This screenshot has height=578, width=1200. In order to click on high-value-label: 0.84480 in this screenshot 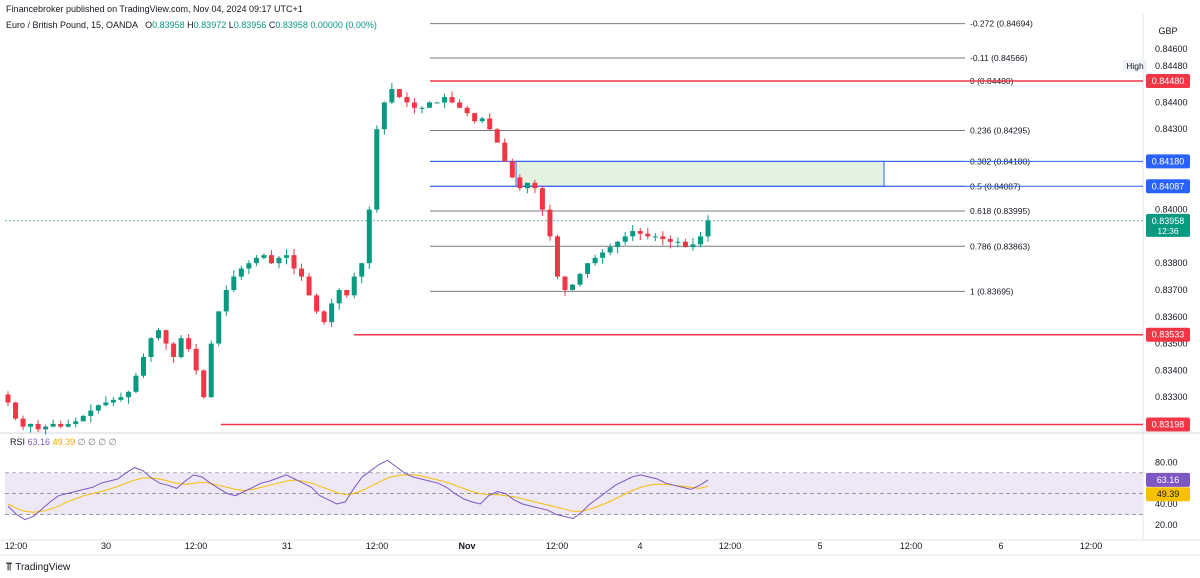, I will do `click(1171, 66)`.